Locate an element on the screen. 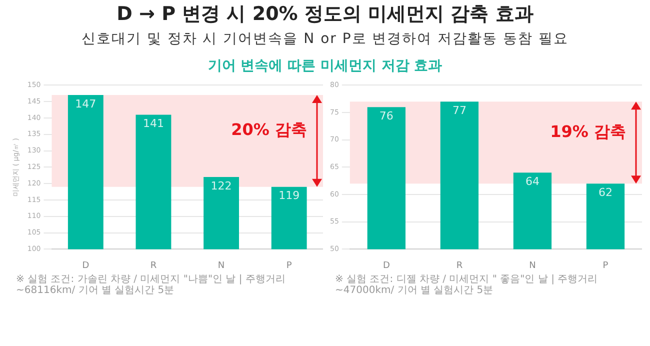  chart-subtitle: 신호대기 및 정차 시 기어변속을 N or P로 변경하여 저감활동 동참 필요 is located at coordinates (325, 39).